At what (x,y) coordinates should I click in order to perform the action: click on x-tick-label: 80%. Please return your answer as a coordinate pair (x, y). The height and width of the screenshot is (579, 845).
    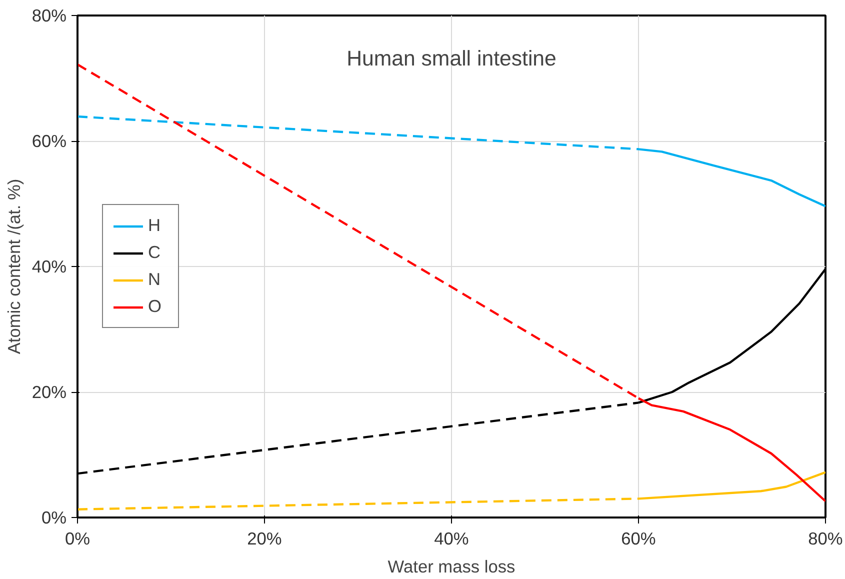
    Looking at the image, I should click on (825, 538).